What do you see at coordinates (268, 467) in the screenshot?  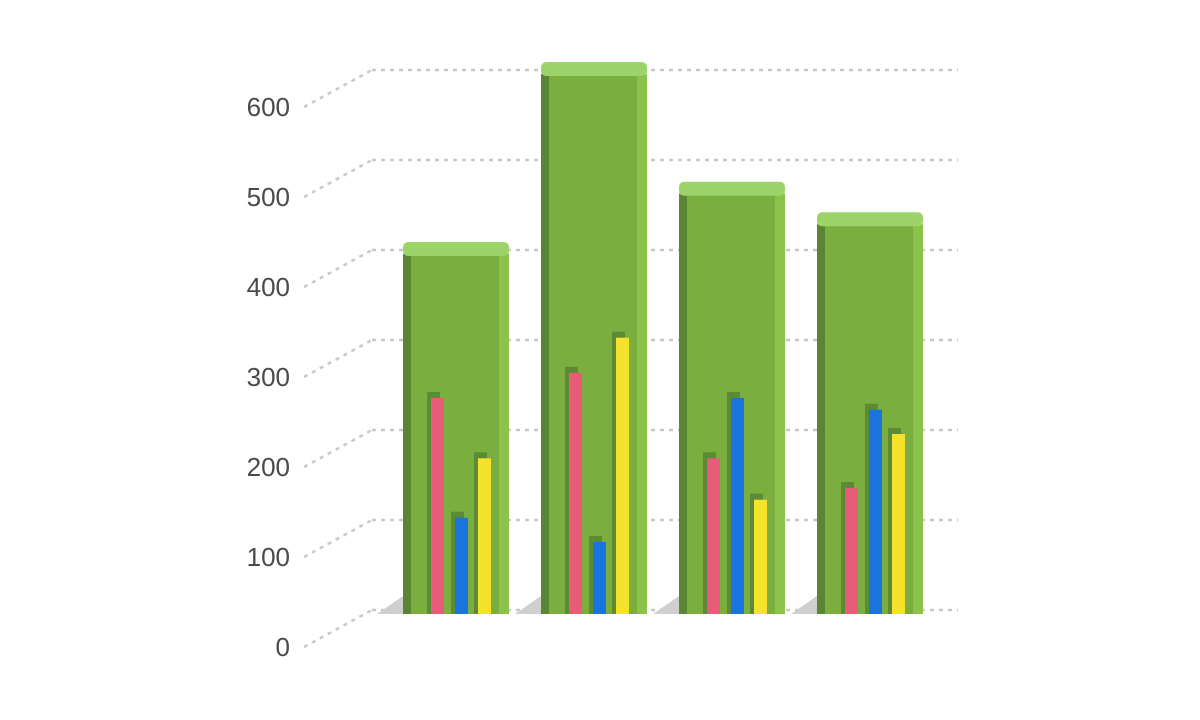 I see `y-tick-label: 200` at bounding box center [268, 467].